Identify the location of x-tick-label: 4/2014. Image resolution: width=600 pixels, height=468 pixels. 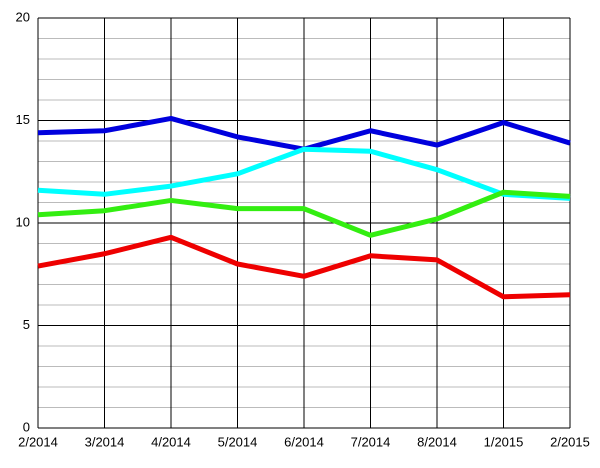
(171, 441).